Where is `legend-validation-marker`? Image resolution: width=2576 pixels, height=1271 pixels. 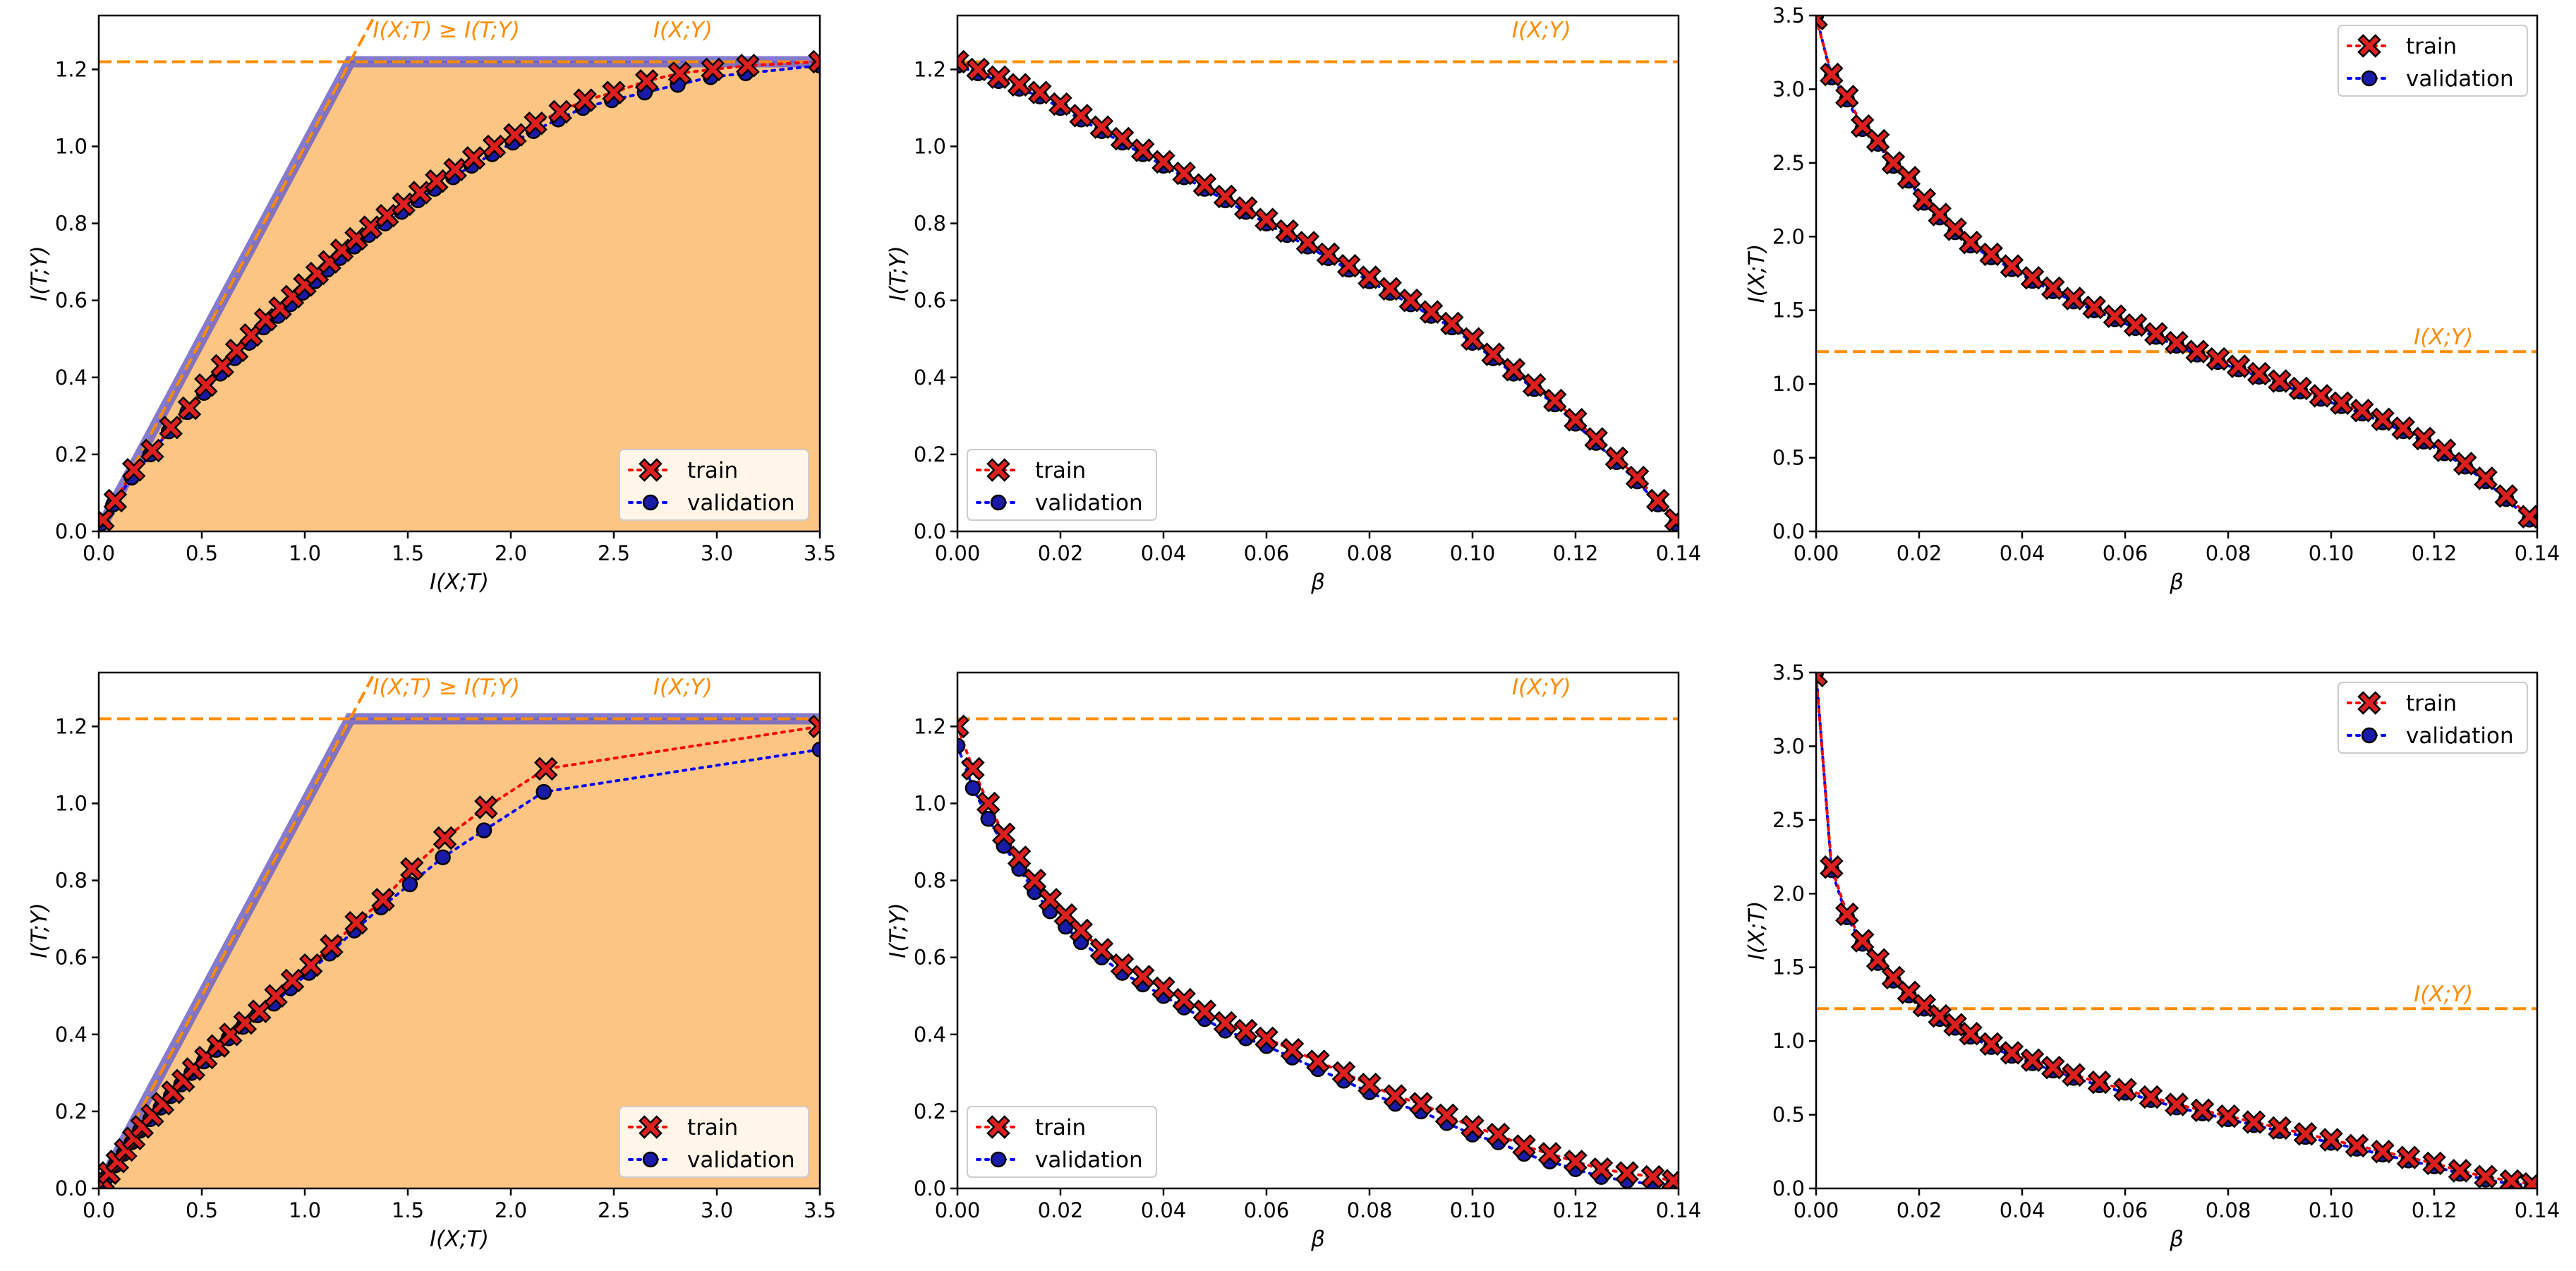 legend-validation-marker is located at coordinates (650, 502).